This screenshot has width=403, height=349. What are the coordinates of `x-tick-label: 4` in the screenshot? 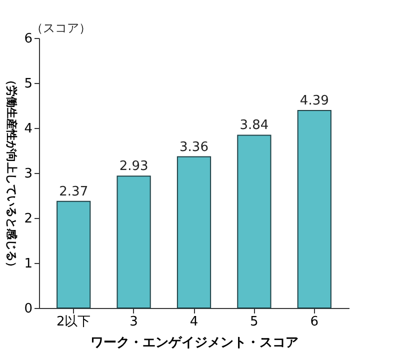 It's located at (194, 322).